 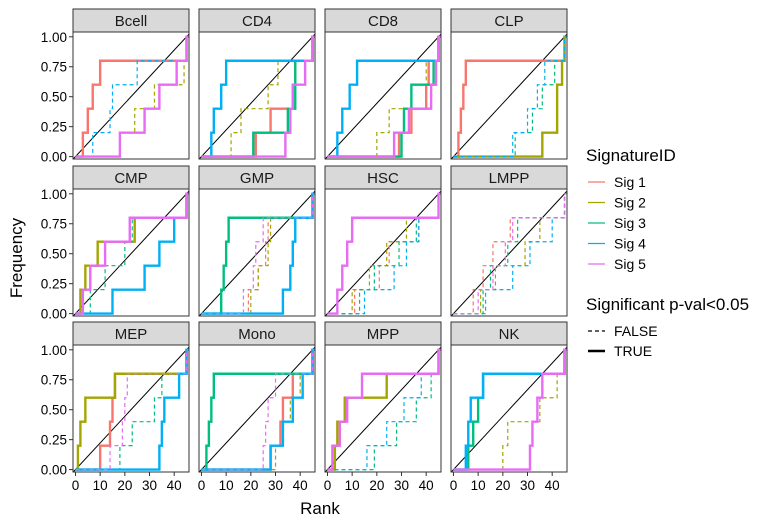 What do you see at coordinates (508, 21) in the screenshot?
I see `facet-title: CLP` at bounding box center [508, 21].